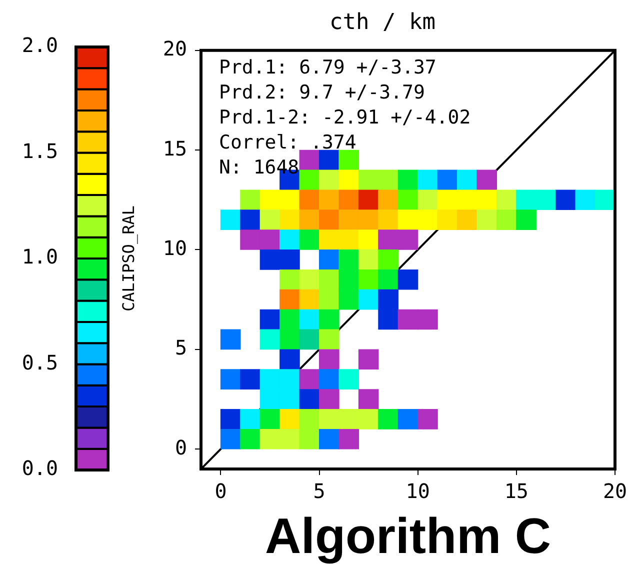  What do you see at coordinates (174, 48) in the screenshot?
I see `y-tick-label: 20` at bounding box center [174, 48].